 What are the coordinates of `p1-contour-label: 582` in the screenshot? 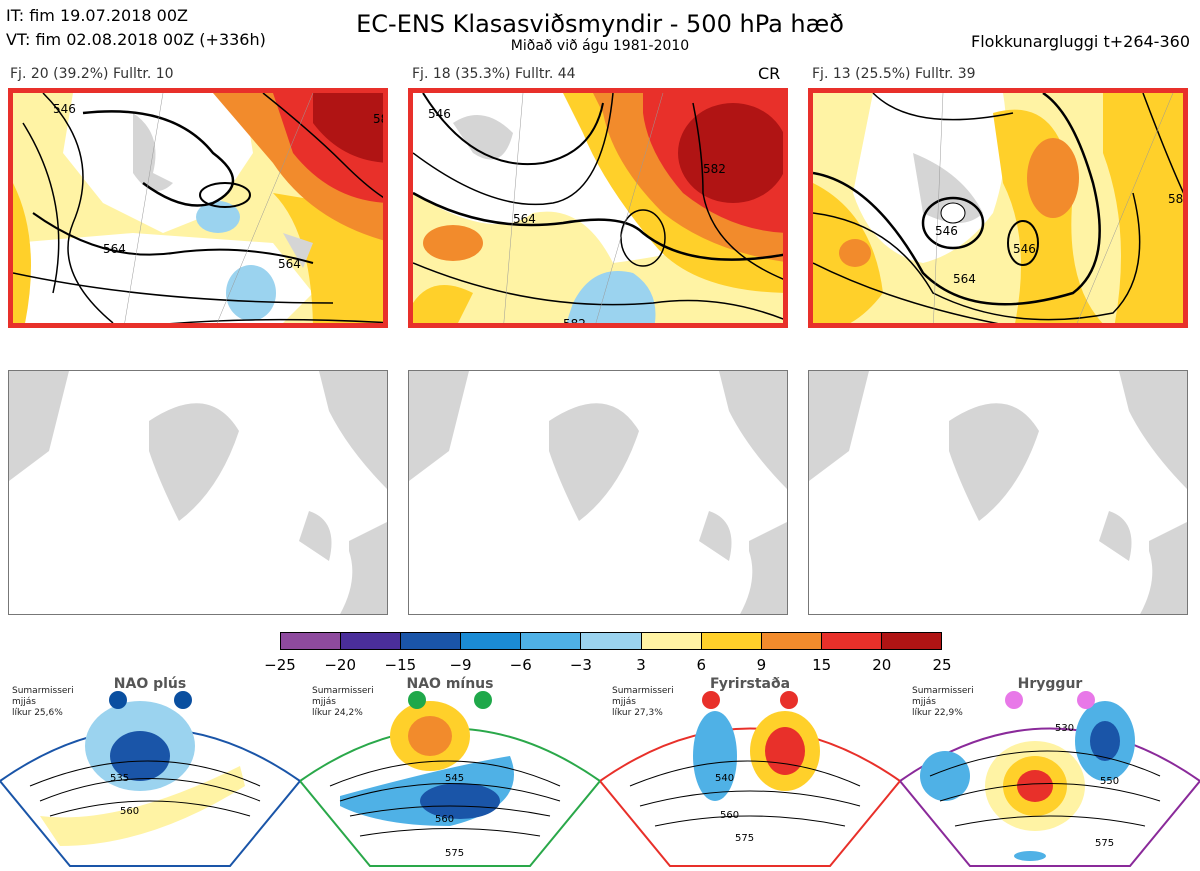 It's located at (380, 119).